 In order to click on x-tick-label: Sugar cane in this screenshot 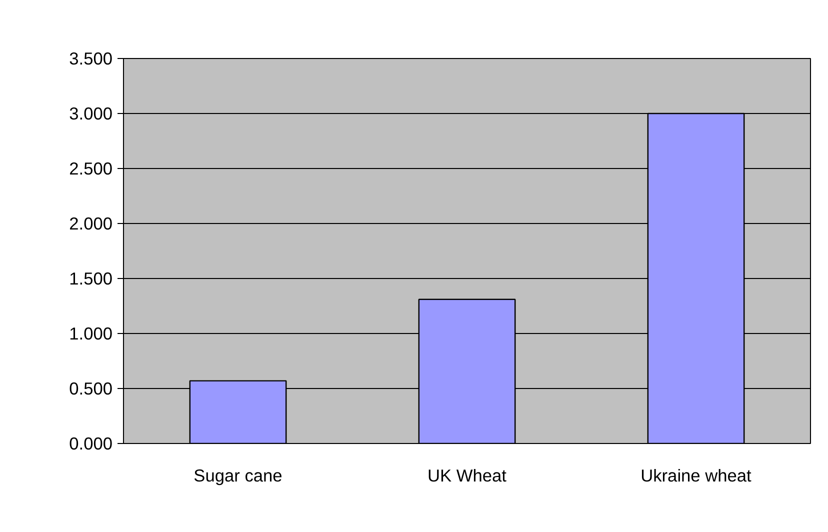, I will do `click(238, 476)`.